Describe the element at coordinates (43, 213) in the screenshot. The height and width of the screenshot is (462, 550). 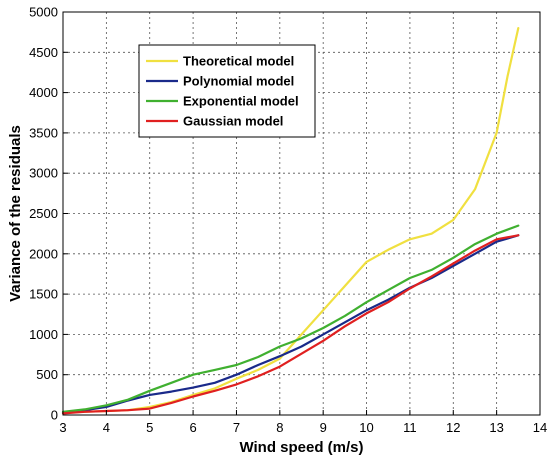
I see `y-tick-label: 2500` at that location.